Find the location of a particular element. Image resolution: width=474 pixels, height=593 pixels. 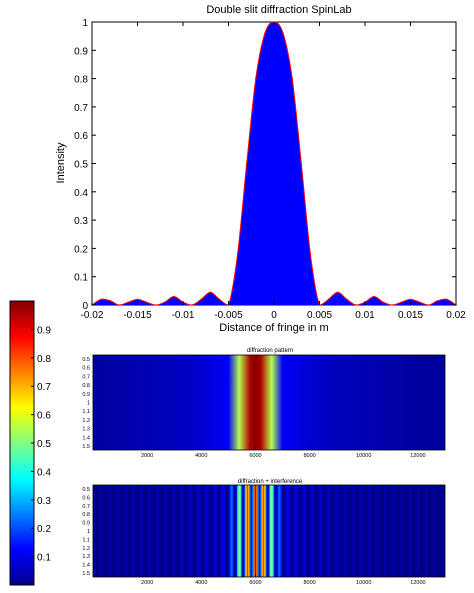

x-tick-label: -0.02 is located at coordinates (92, 315).